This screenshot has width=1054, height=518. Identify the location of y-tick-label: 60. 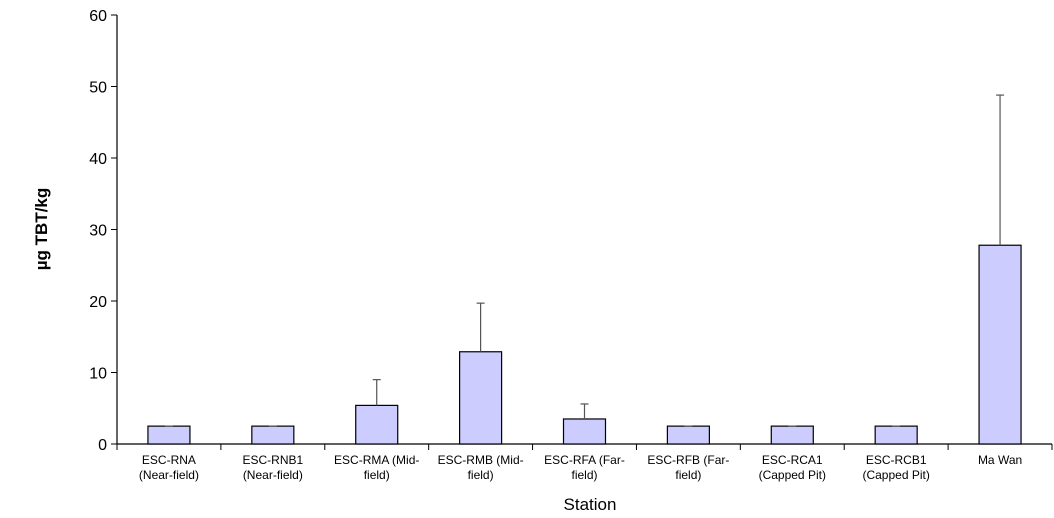
(98, 16).